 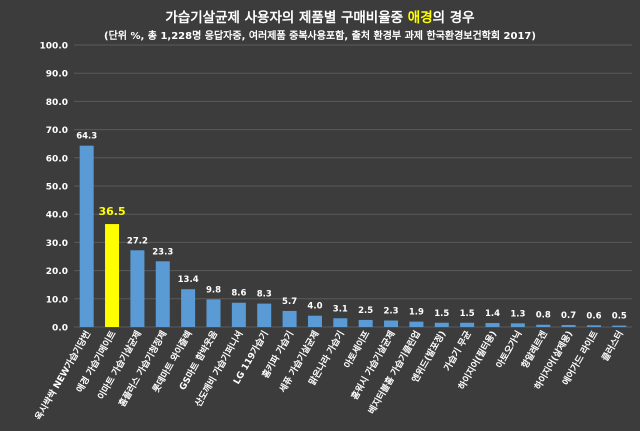 I want to click on y-tick-label: 60.0, so click(x=57, y=159).